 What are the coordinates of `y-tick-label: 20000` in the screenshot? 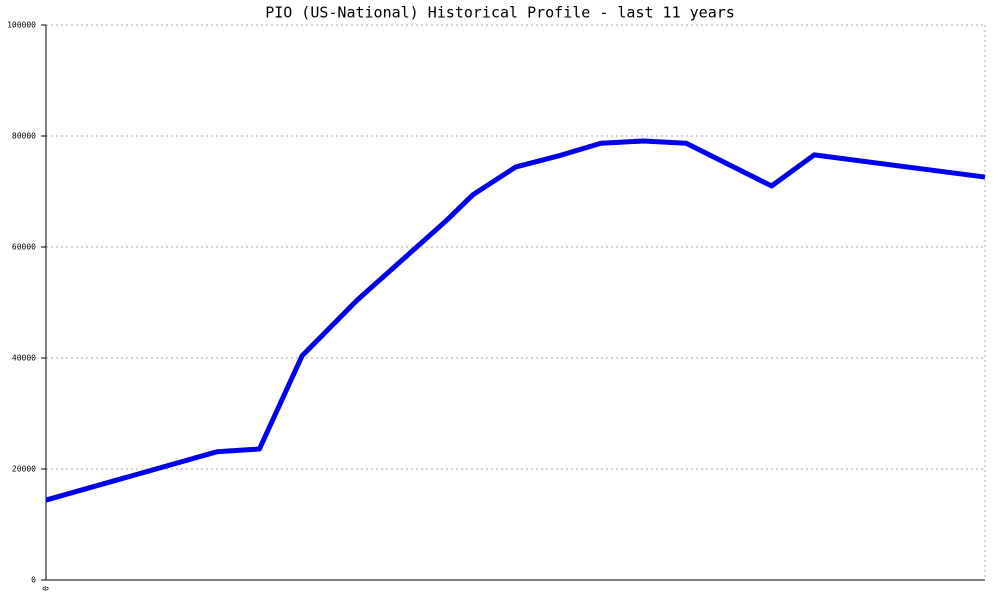 It's located at (24, 469).